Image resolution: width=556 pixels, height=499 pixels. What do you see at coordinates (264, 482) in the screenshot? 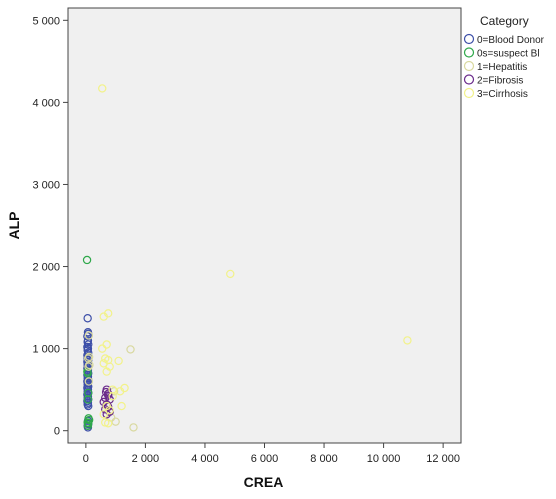
I see `x-axis-title: CREA` at bounding box center [264, 482].